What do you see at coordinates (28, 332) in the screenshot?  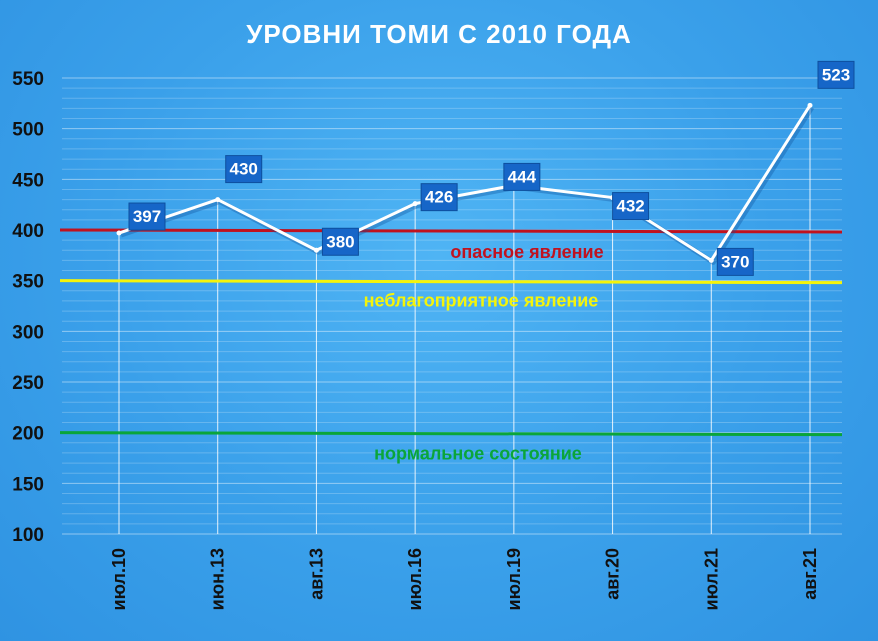 I see `y-tick-label: 300` at bounding box center [28, 332].